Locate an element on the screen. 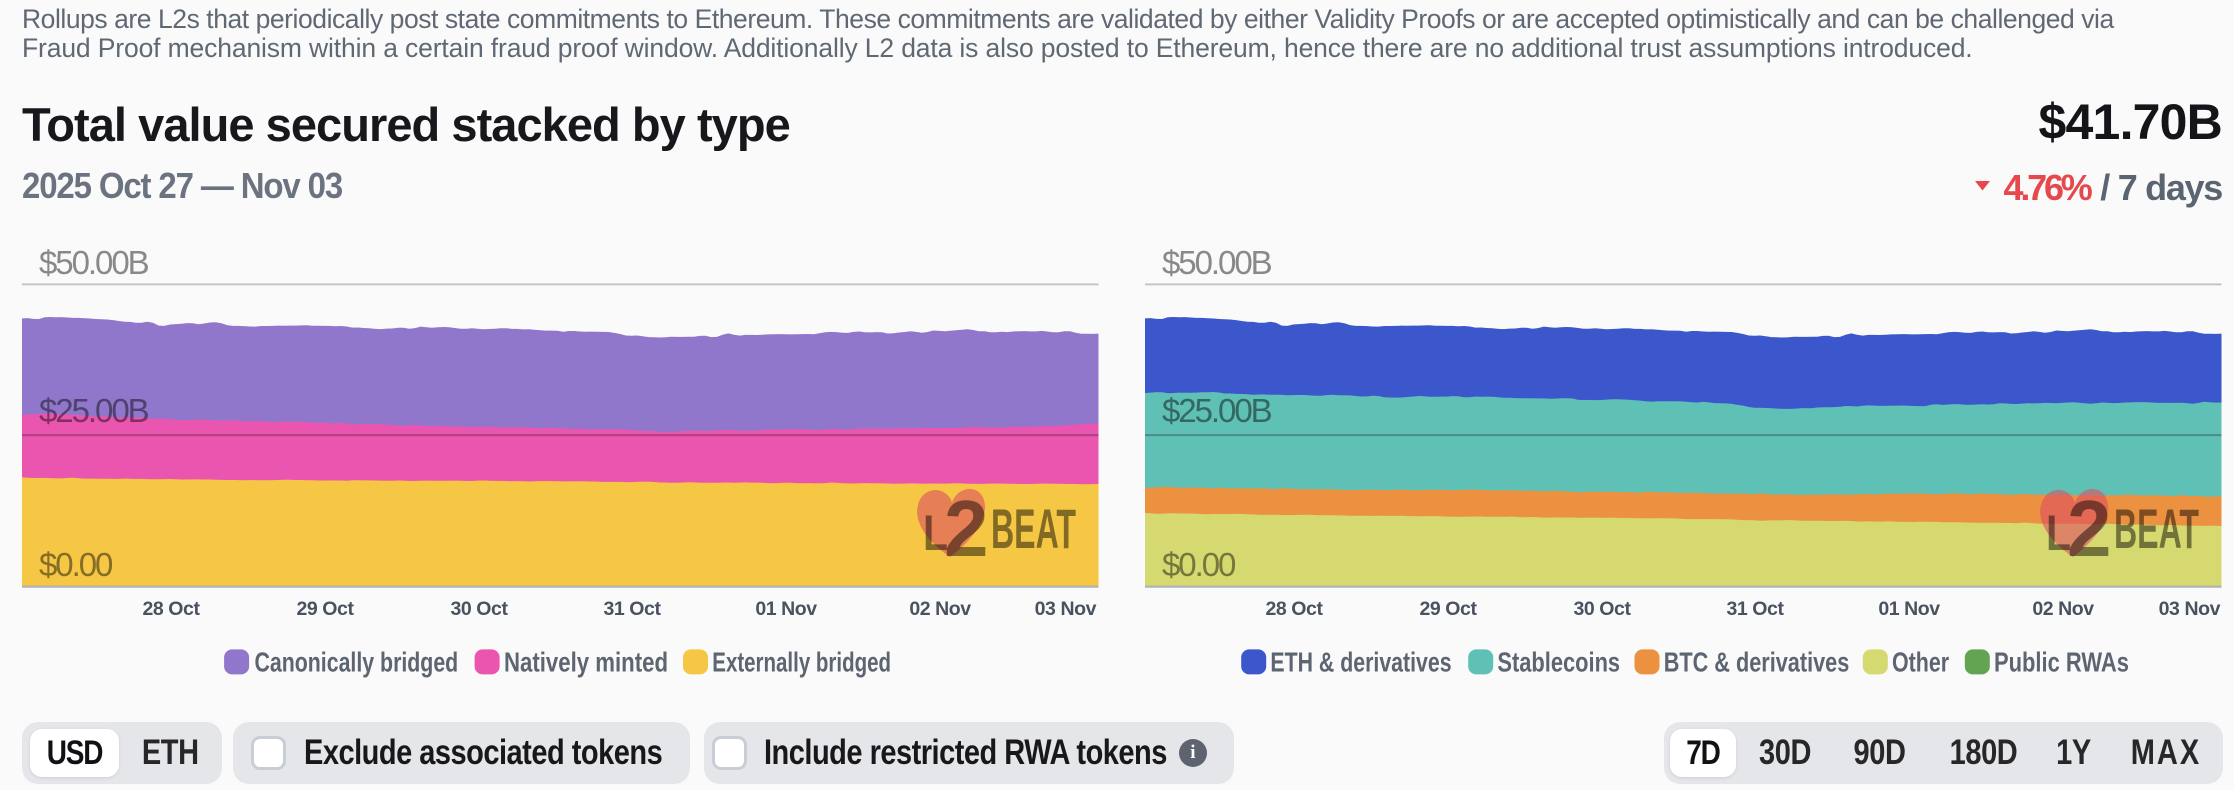 The image size is (2234, 790). svg-text: Externally bridged is located at coordinates (801, 661).